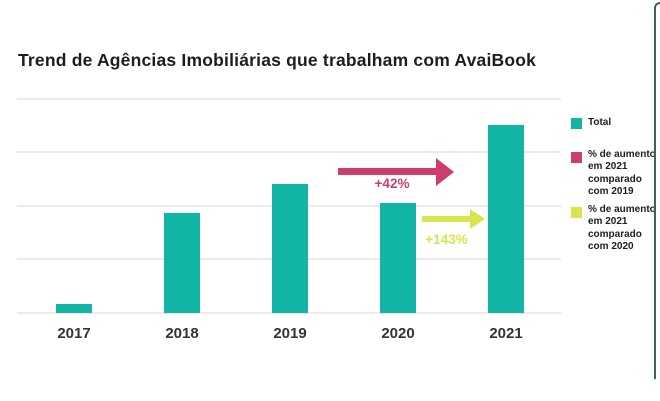  I want to click on increase-2020-2021-label: +143%, so click(446, 239).